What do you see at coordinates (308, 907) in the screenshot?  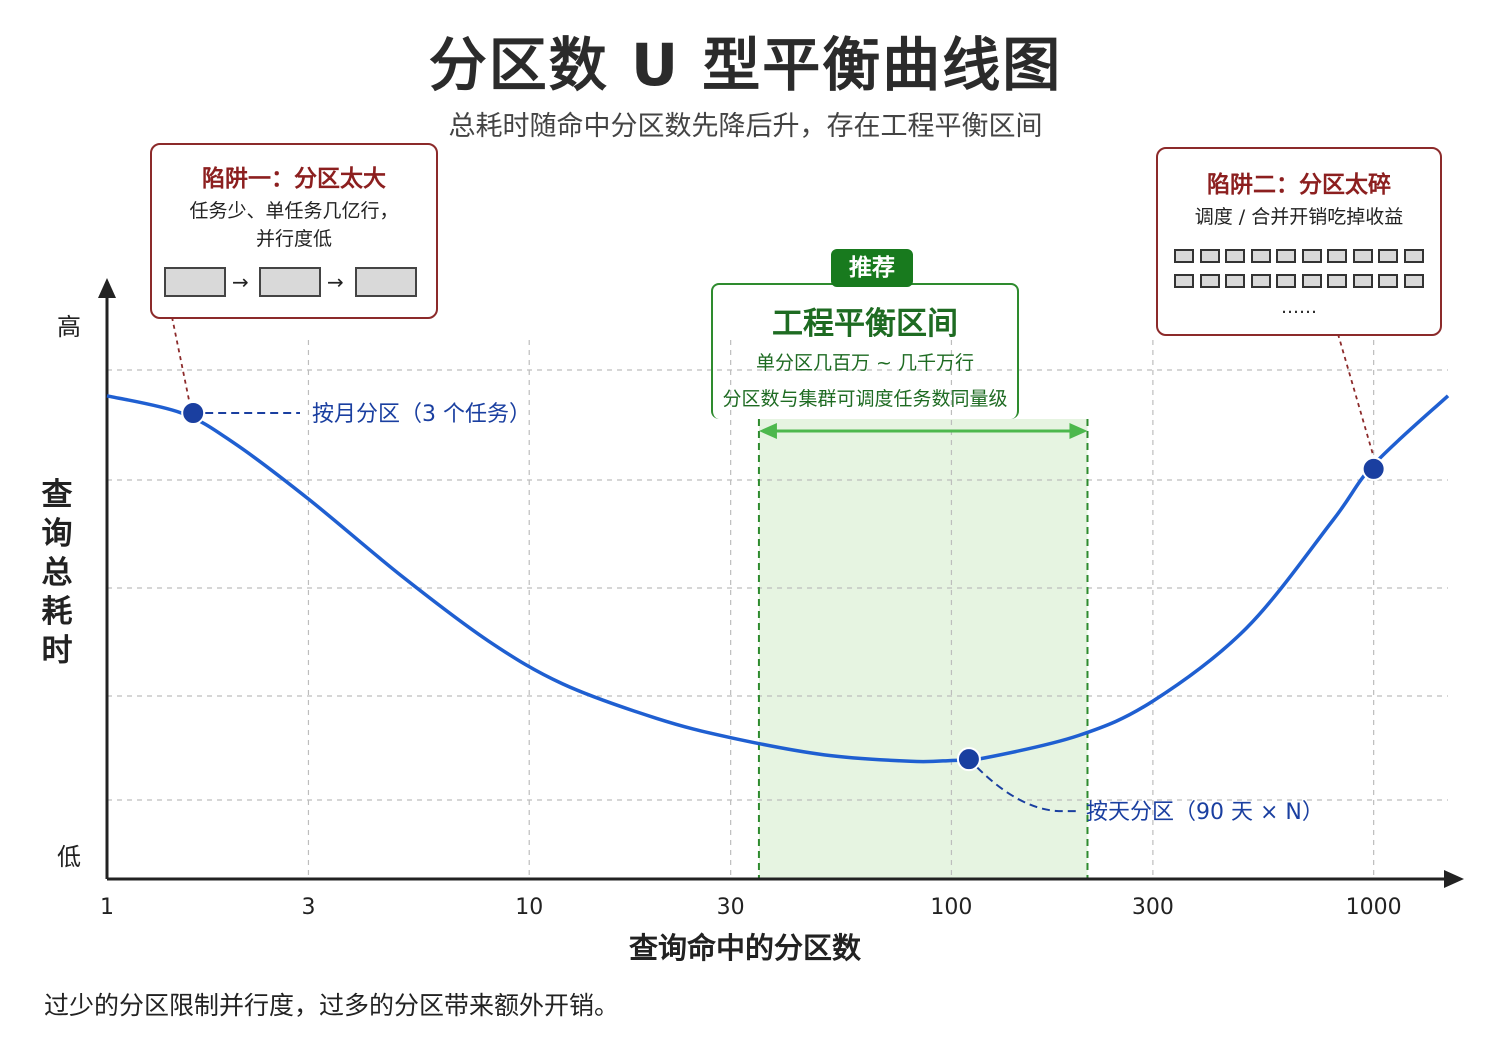 I see `x-tick-label-1: 3` at bounding box center [308, 907].